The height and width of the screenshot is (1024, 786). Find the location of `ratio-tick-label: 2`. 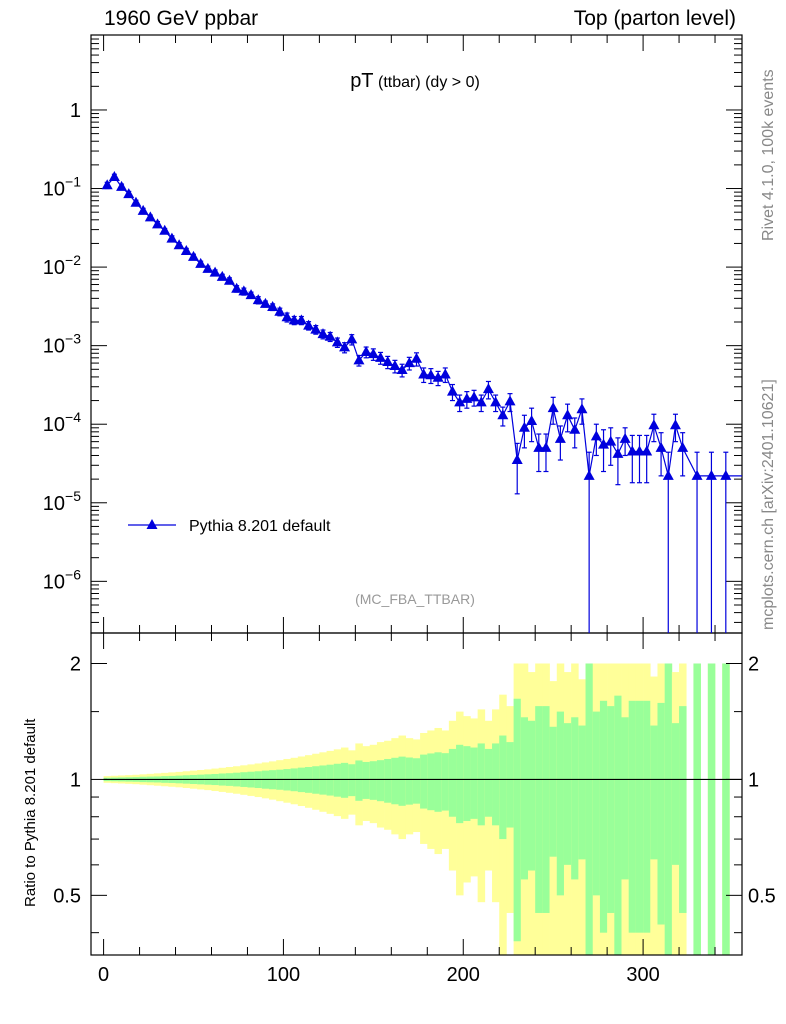

ratio-tick-label: 2 is located at coordinates (753, 664).